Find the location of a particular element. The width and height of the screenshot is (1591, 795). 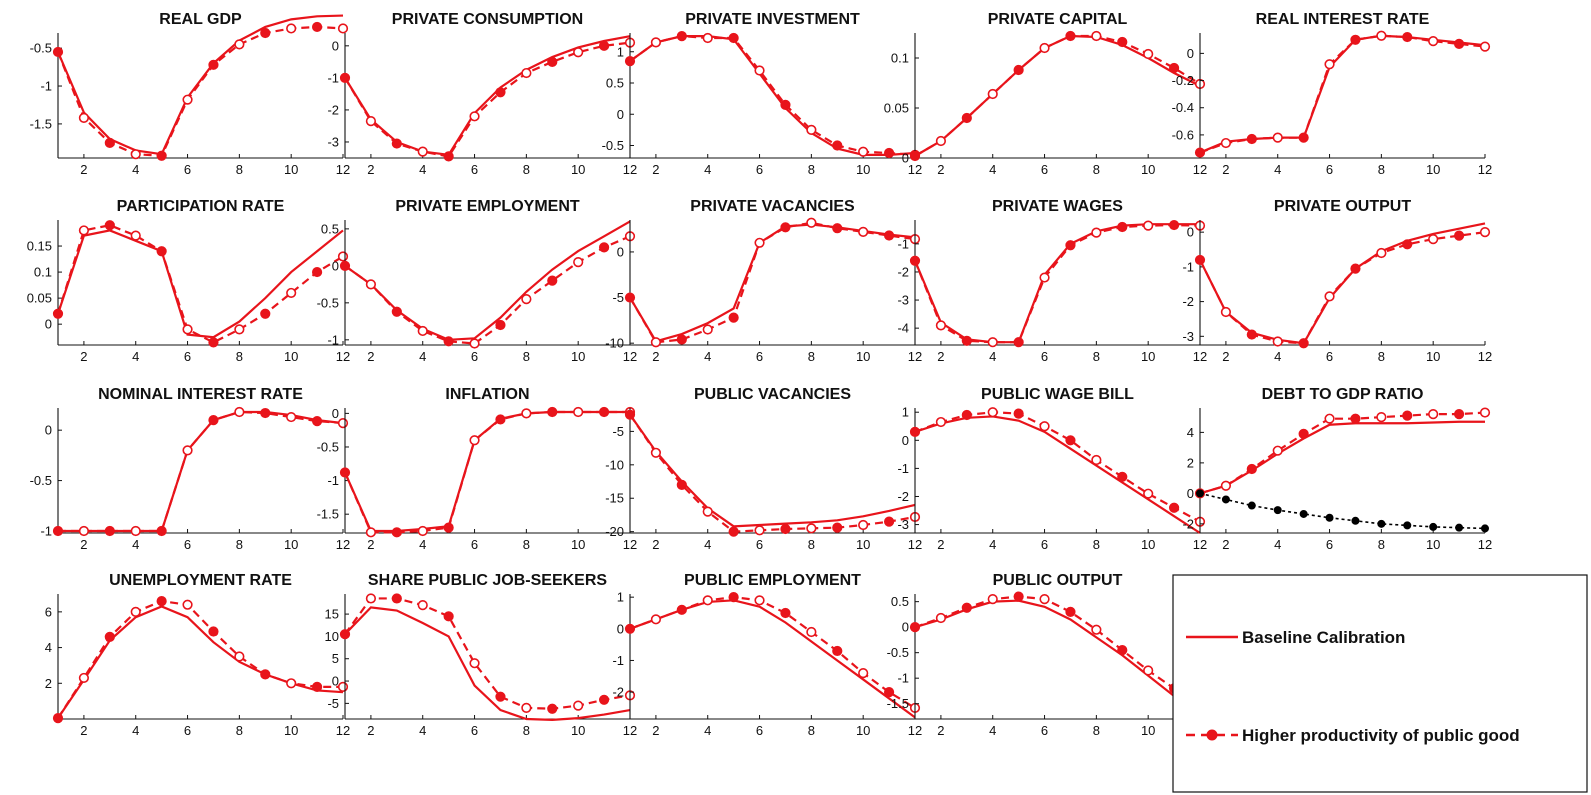

panel-title: PUBLIC EMPLOYMENT is located at coordinates (772, 580).